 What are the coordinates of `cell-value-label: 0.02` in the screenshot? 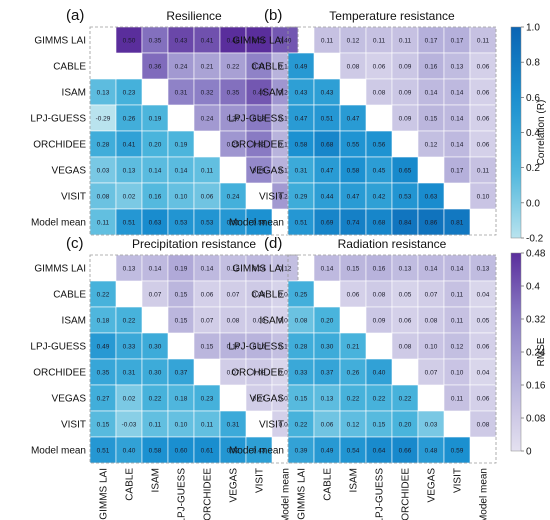 It's located at (129, 197).